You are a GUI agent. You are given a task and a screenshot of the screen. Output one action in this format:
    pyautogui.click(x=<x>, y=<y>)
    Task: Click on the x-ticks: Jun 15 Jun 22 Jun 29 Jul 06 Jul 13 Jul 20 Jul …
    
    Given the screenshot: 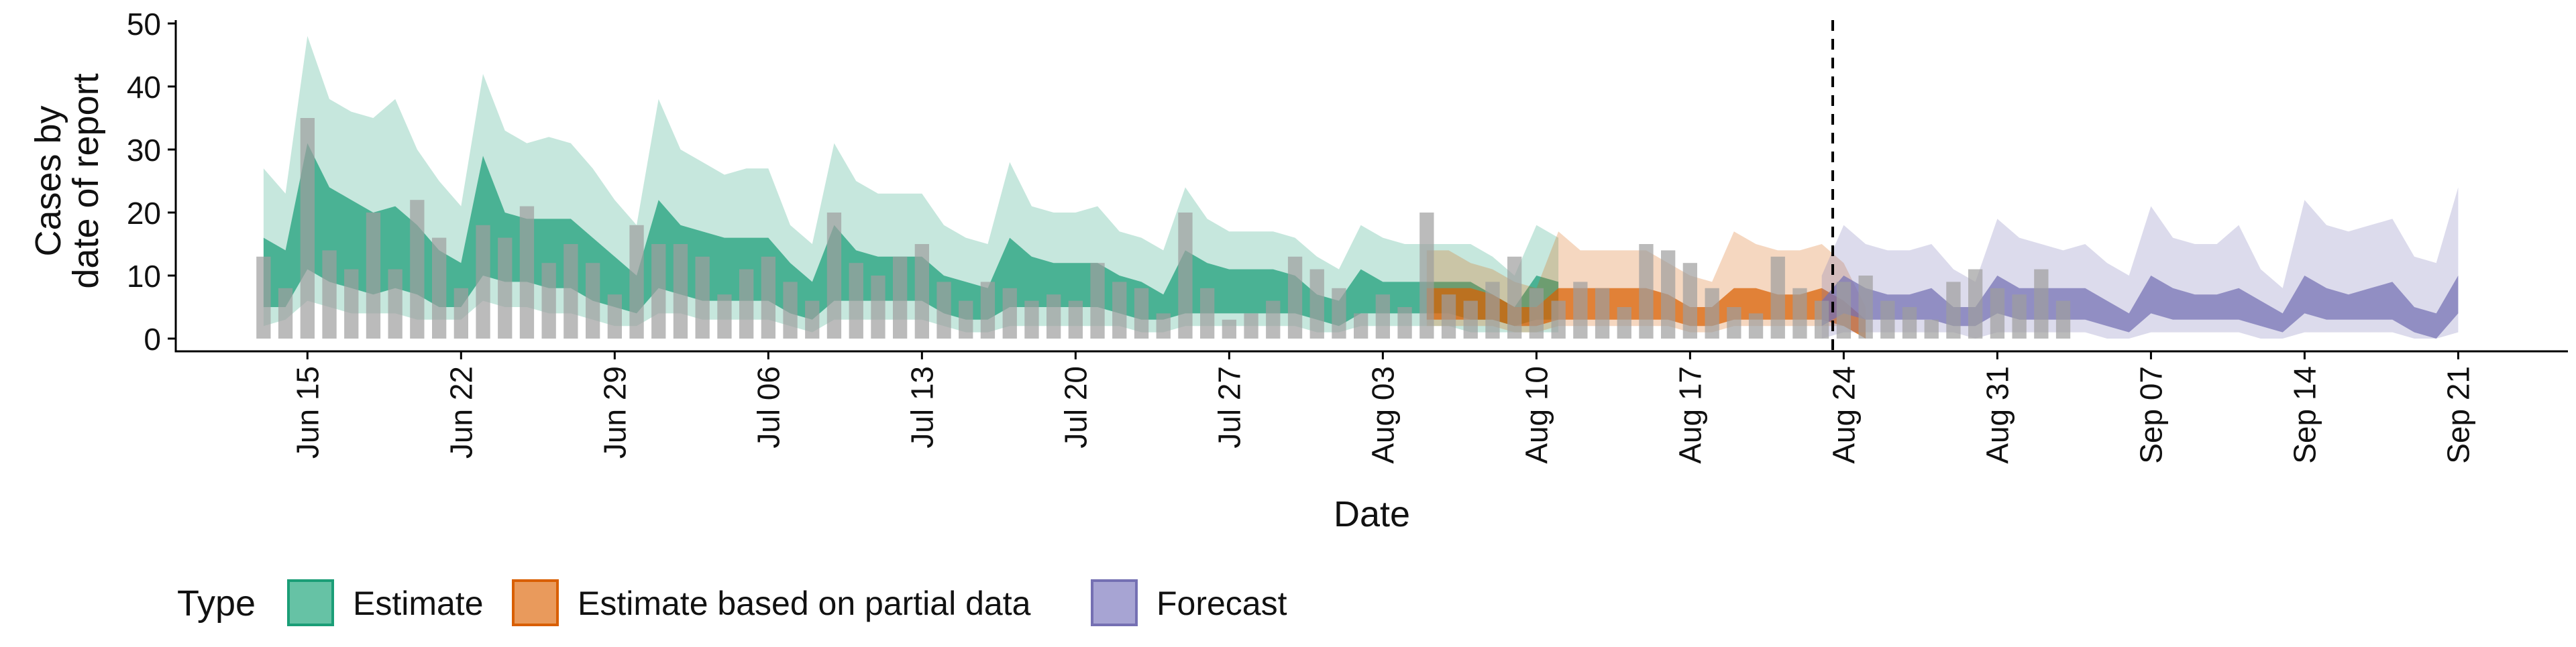 What is the action you would take?
    pyautogui.click(x=1382, y=407)
    